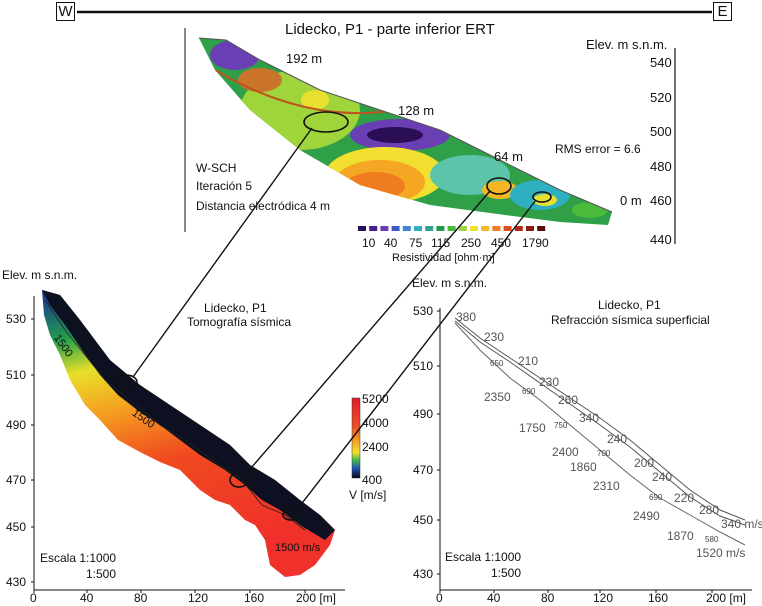  I want to click on ert-elev-tick: 440, so click(661, 239).